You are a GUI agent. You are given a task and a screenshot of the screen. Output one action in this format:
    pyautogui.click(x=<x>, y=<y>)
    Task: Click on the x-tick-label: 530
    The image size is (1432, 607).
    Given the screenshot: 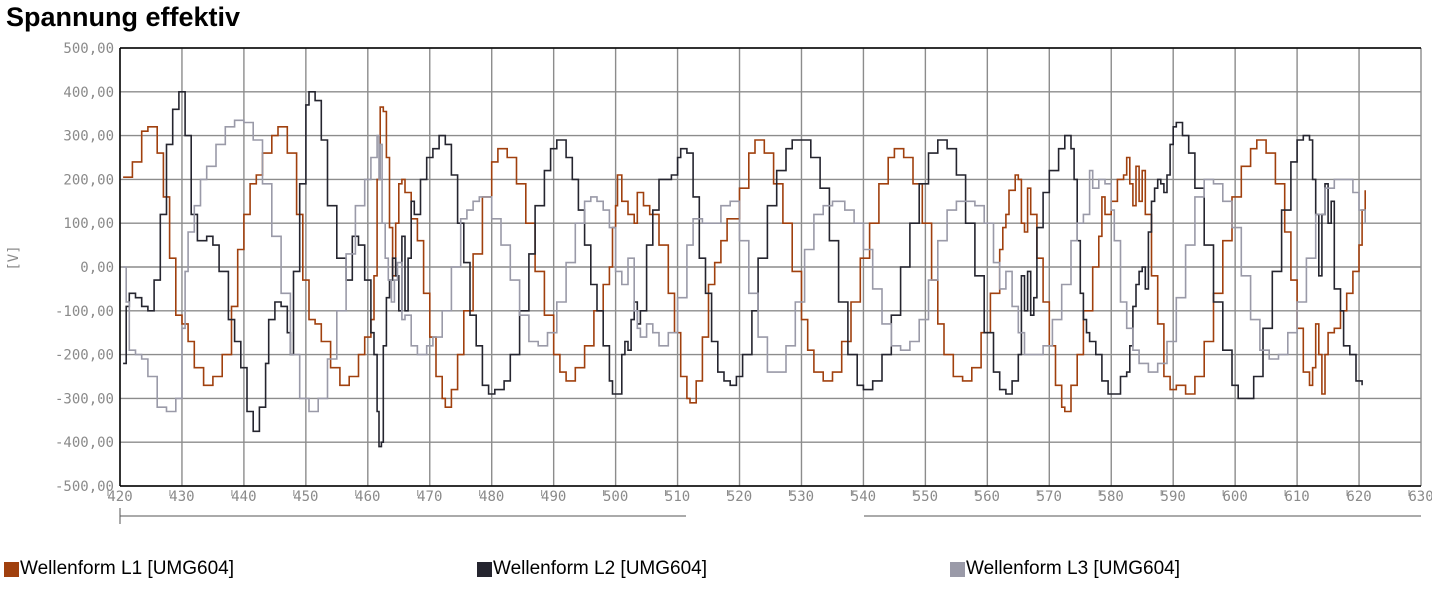 What is the action you would take?
    pyautogui.click(x=801, y=497)
    